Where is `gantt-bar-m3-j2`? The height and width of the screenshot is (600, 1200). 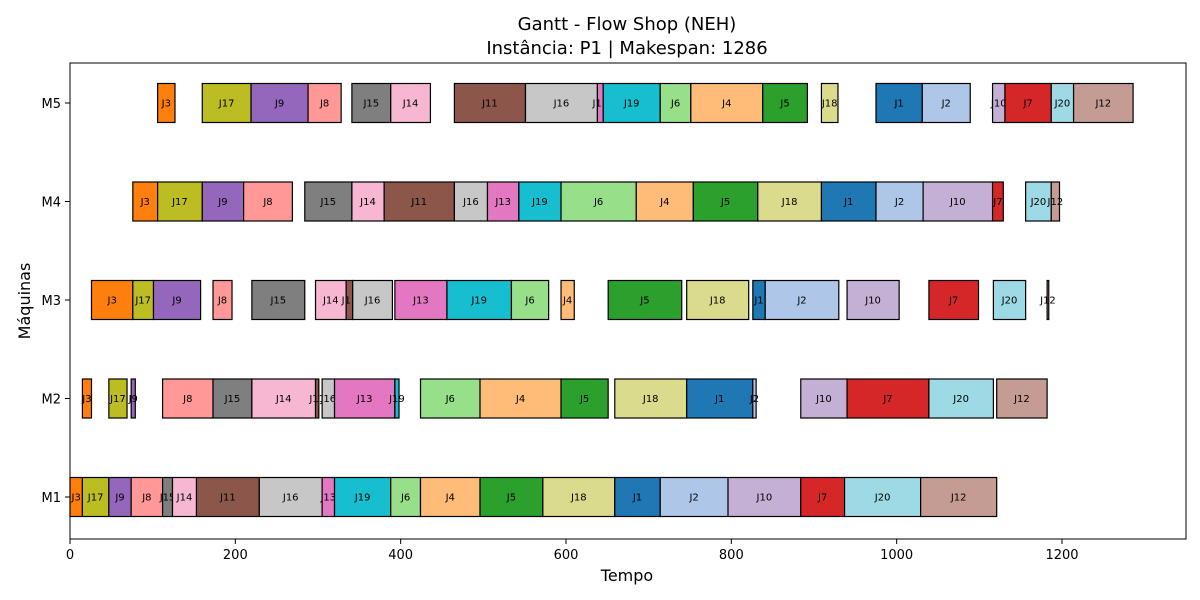 gantt-bar-m3-j2 is located at coordinates (802, 300).